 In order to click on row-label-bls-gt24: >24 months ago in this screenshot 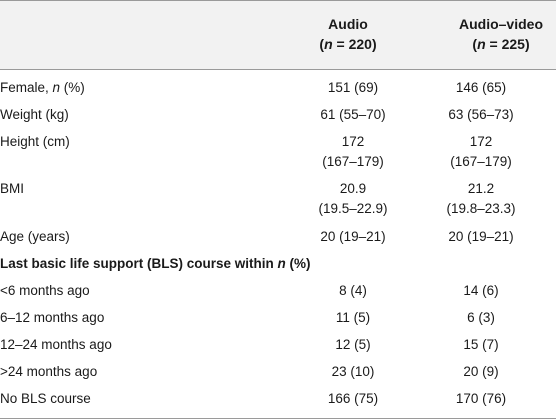, I will do `click(49, 371)`.